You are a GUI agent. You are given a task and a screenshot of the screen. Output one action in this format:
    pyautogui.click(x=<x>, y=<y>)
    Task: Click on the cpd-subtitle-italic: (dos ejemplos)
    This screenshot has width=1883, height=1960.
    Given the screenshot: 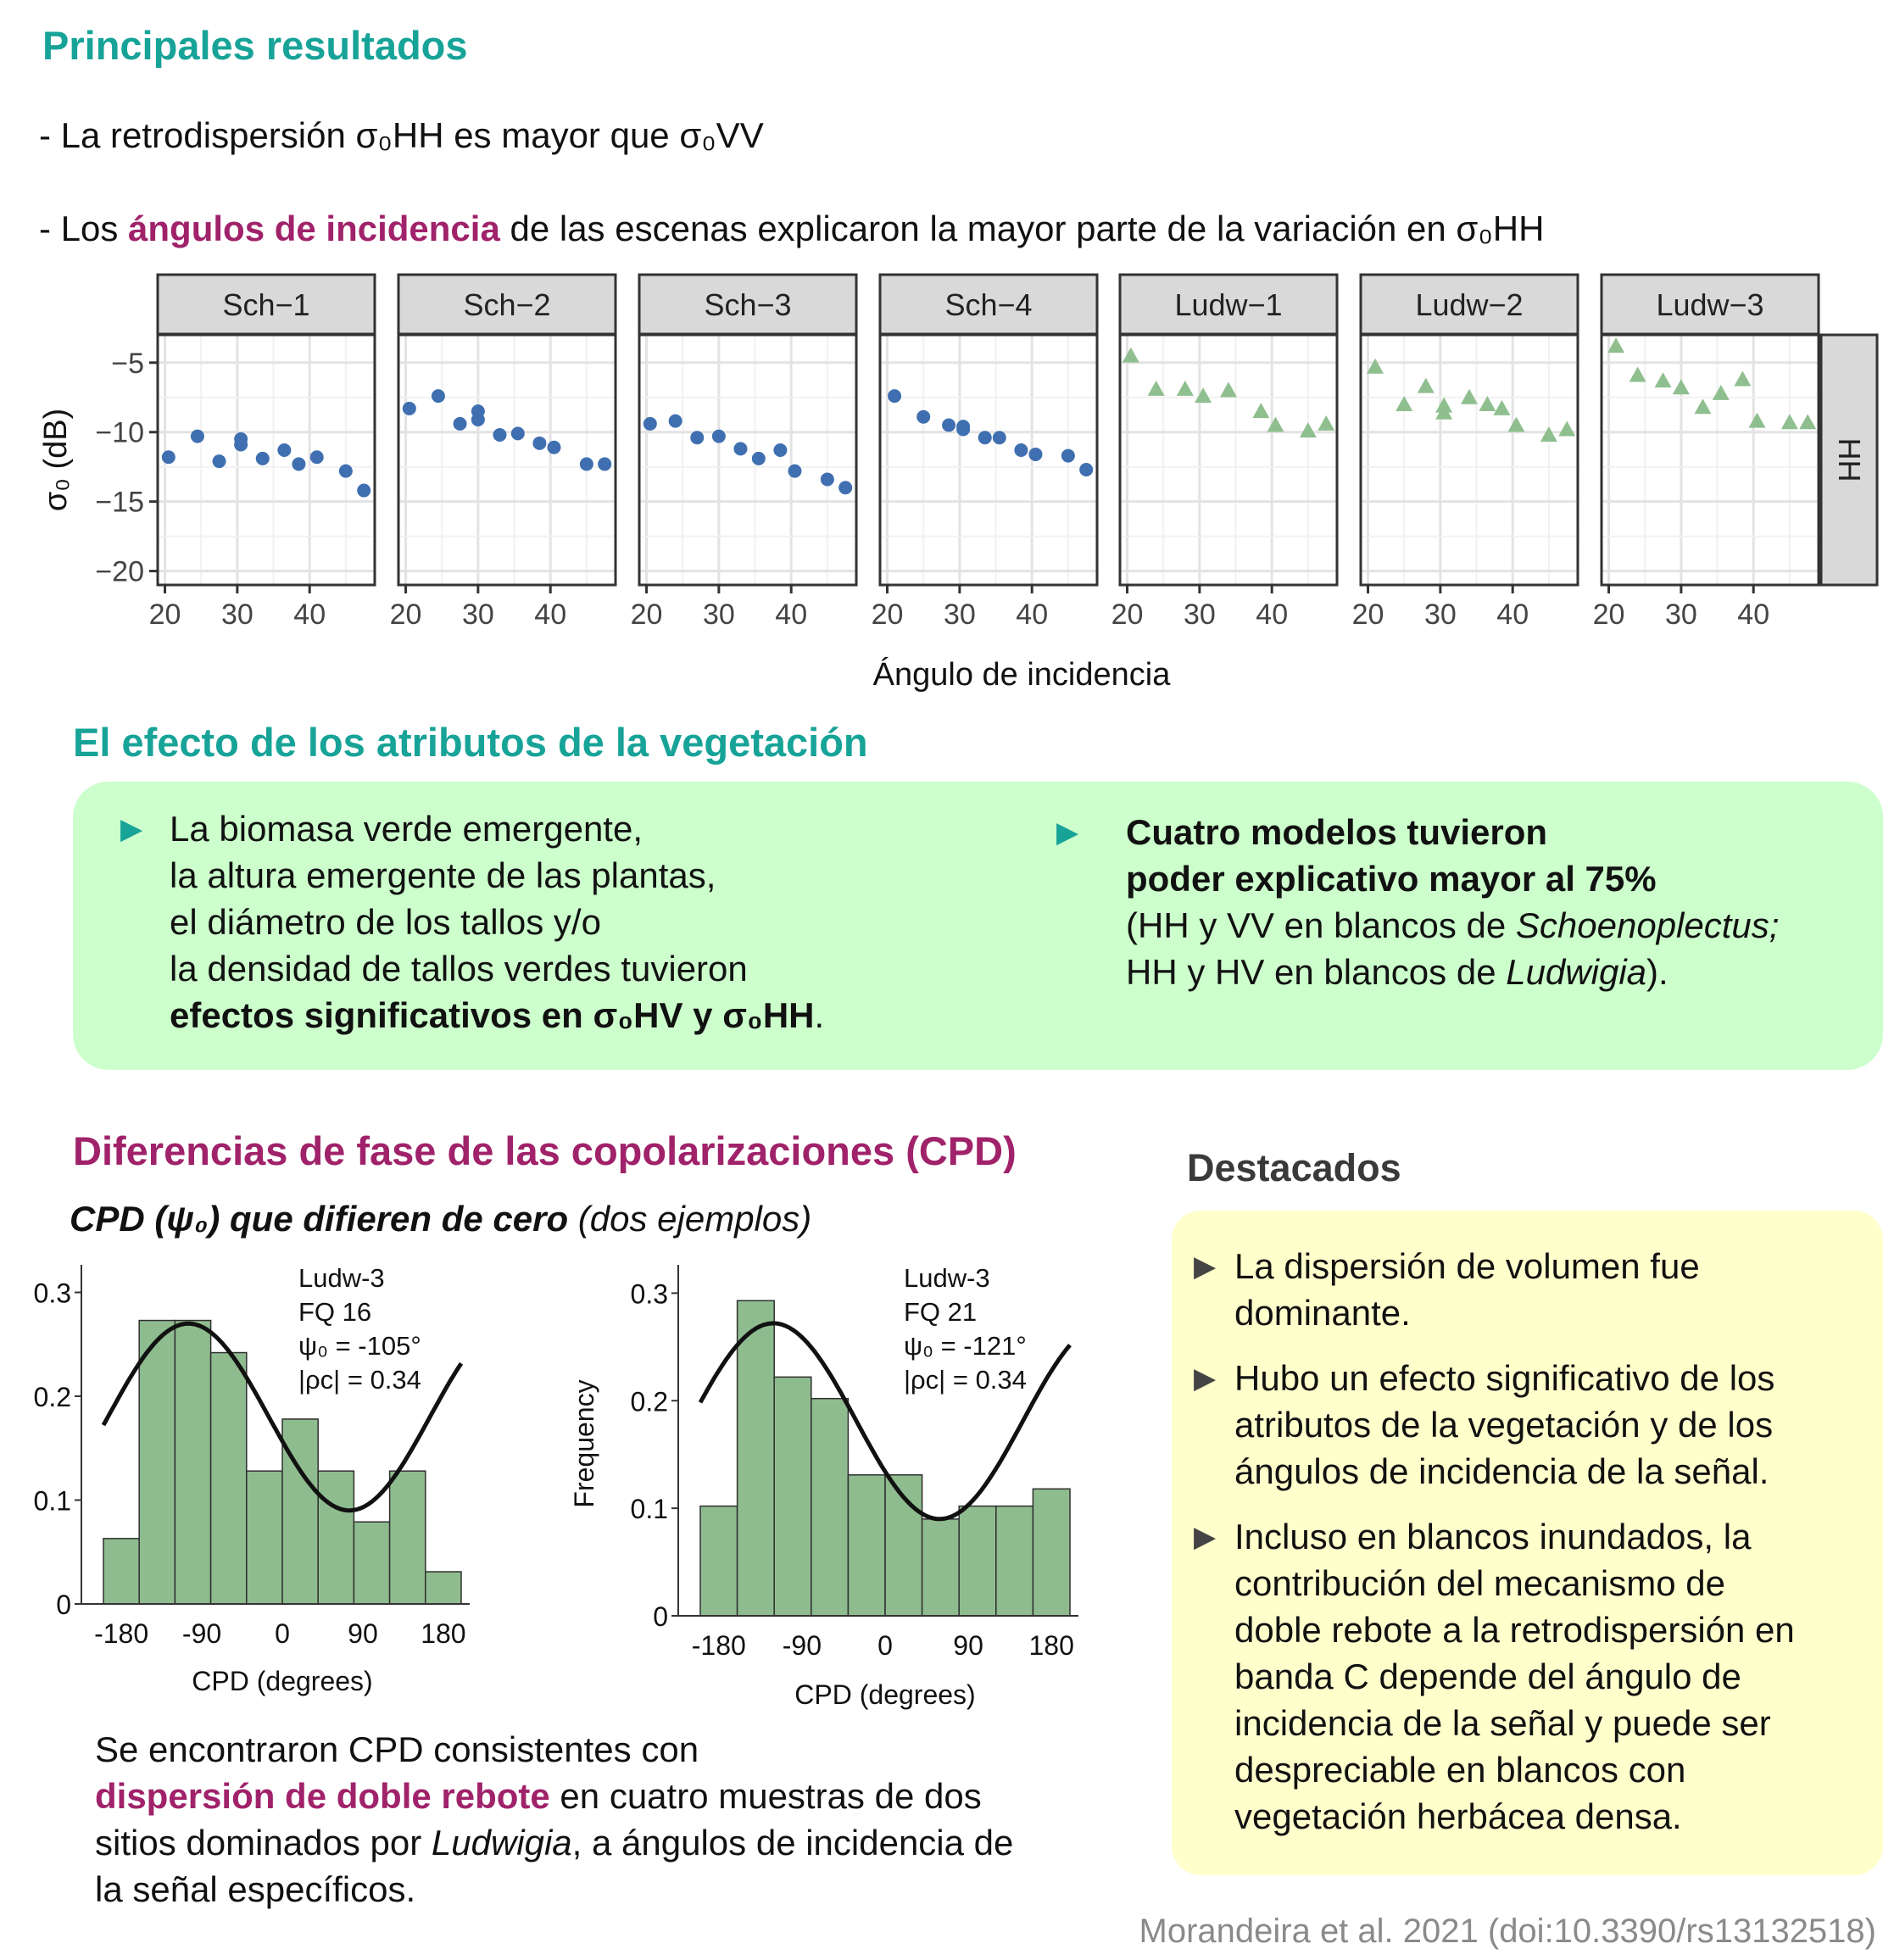 What is the action you would take?
    pyautogui.click(x=690, y=1219)
    